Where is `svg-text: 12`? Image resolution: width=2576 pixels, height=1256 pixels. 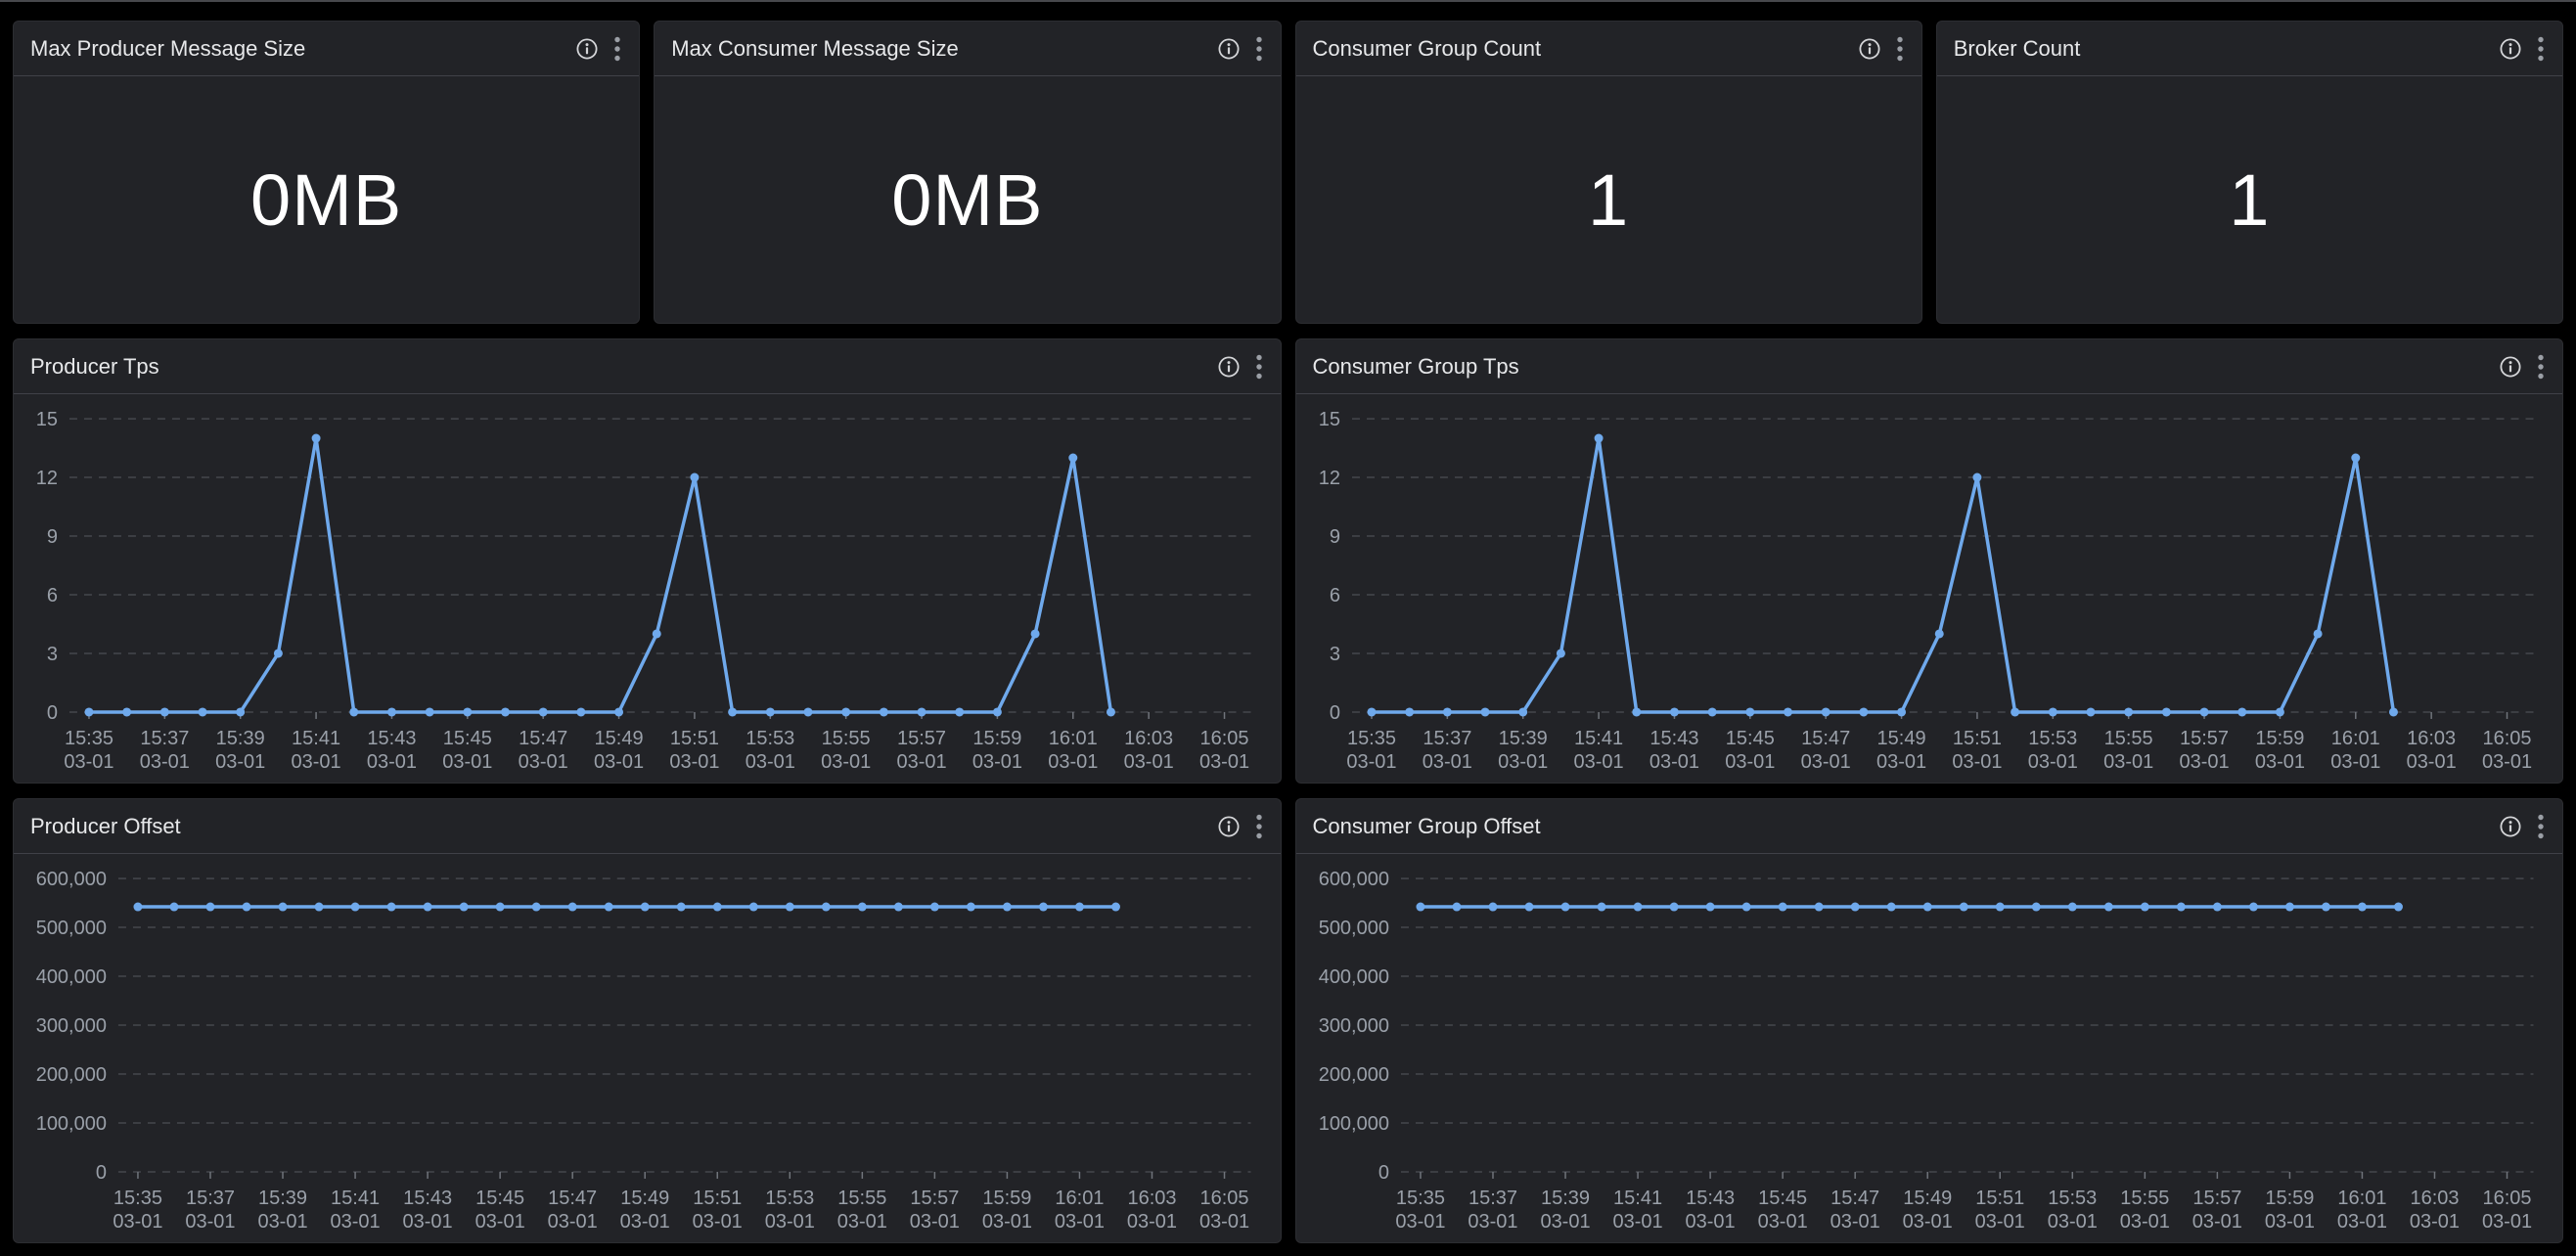
svg-text: 12 is located at coordinates (47, 479).